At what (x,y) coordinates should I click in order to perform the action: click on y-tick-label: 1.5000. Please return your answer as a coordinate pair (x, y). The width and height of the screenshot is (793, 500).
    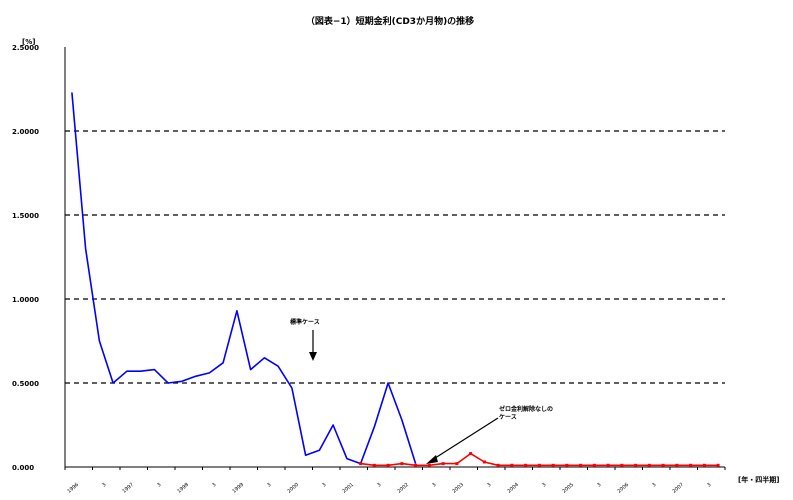
    Looking at the image, I should click on (25, 216).